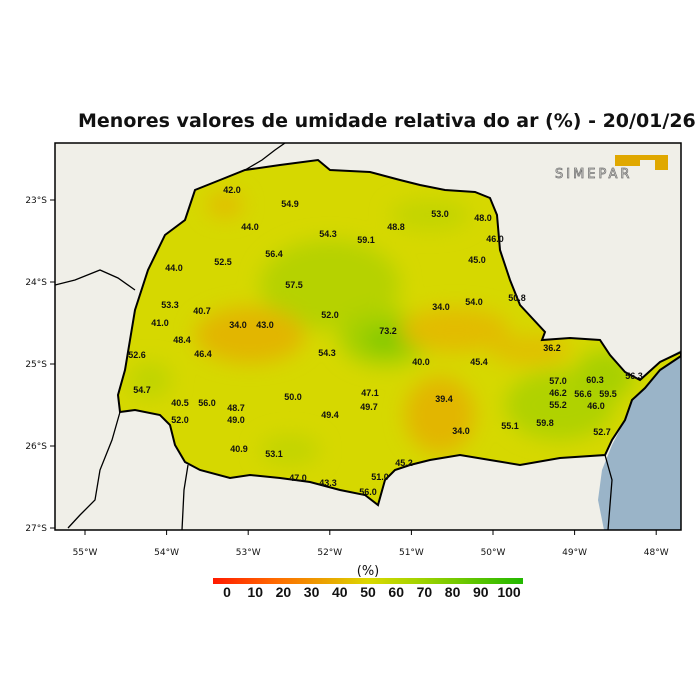 Image resolution: width=700 pixels, height=700 pixels. What do you see at coordinates (248, 553) in the screenshot?
I see `lon-label: 53°W` at bounding box center [248, 553].